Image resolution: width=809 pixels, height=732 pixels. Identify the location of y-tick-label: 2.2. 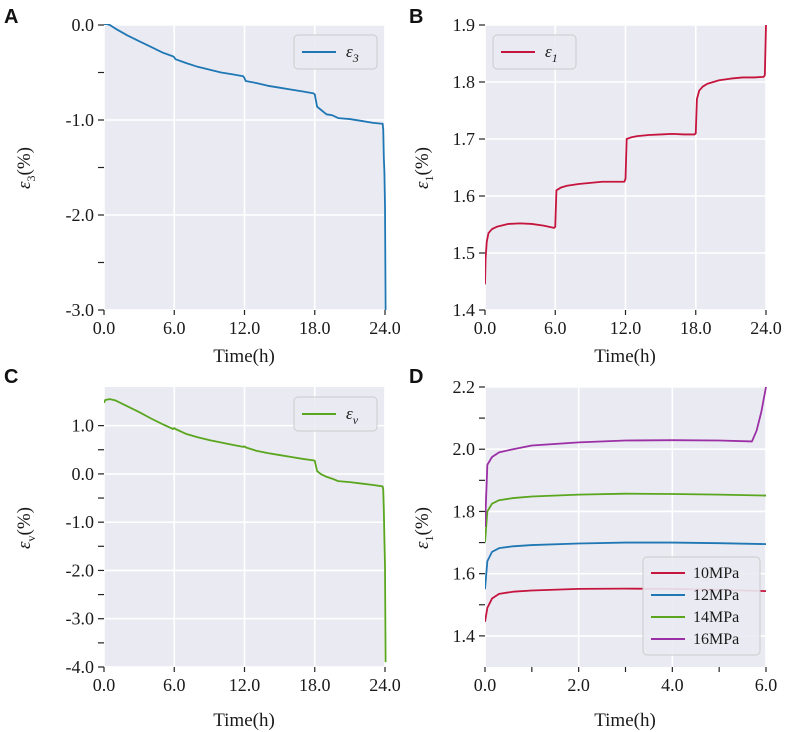
(464, 387).